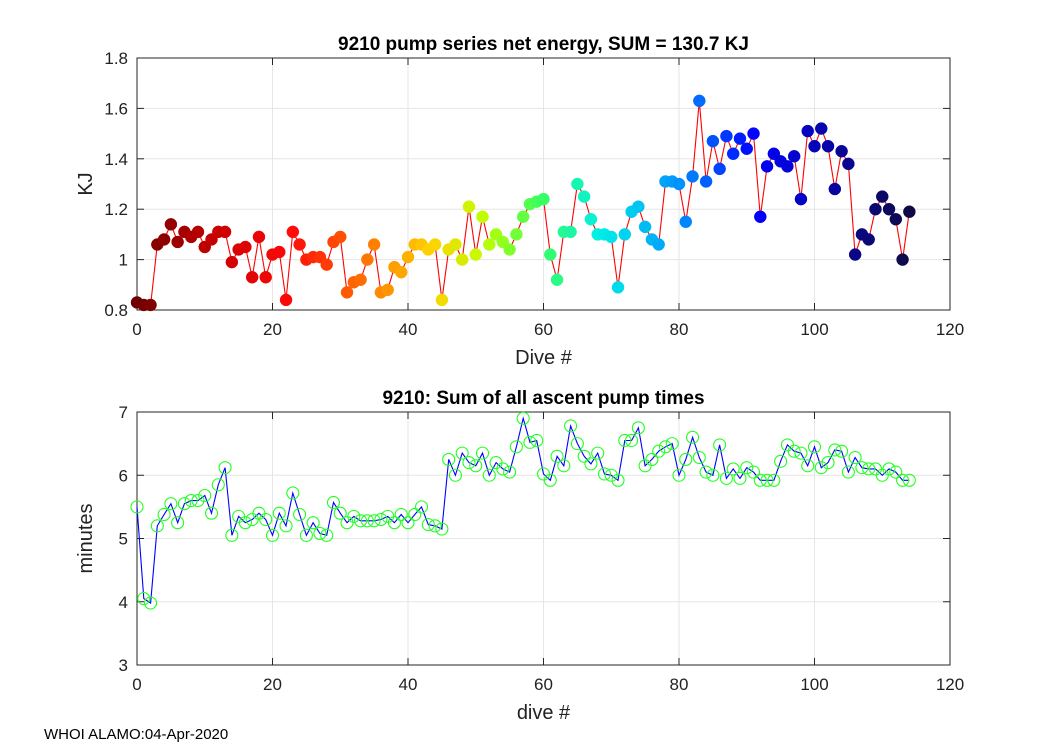 The width and height of the screenshot is (1050, 750). I want to click on energy-x-tick-label: 80, so click(679, 329).